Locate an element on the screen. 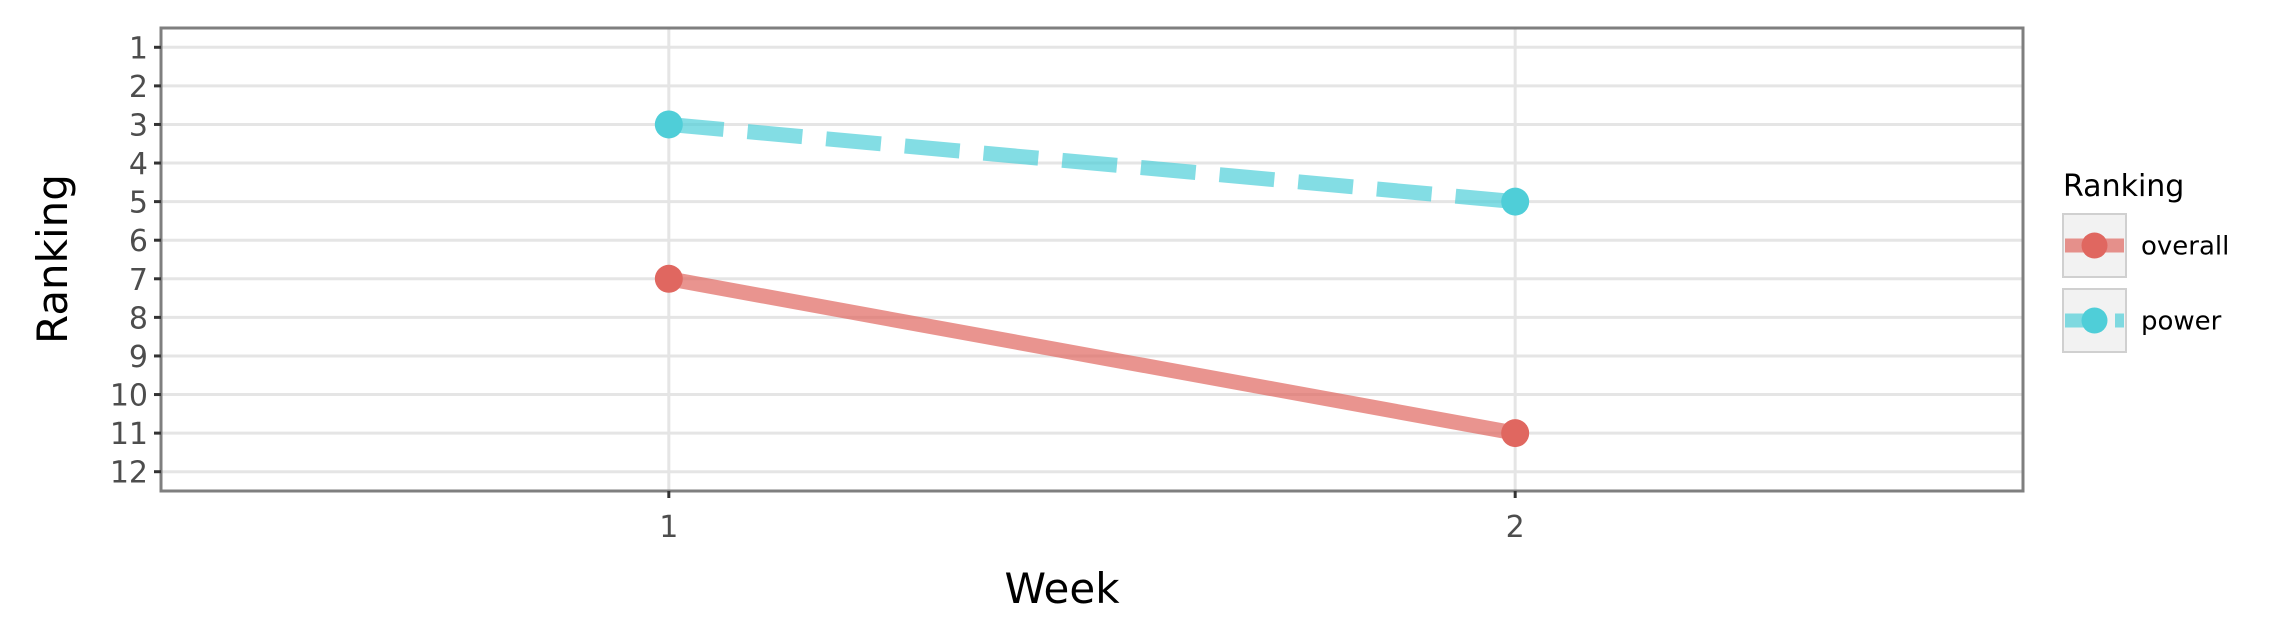 Image resolution: width=2276 pixels, height=641 pixels. y-tick-label: 1 is located at coordinates (138, 48).